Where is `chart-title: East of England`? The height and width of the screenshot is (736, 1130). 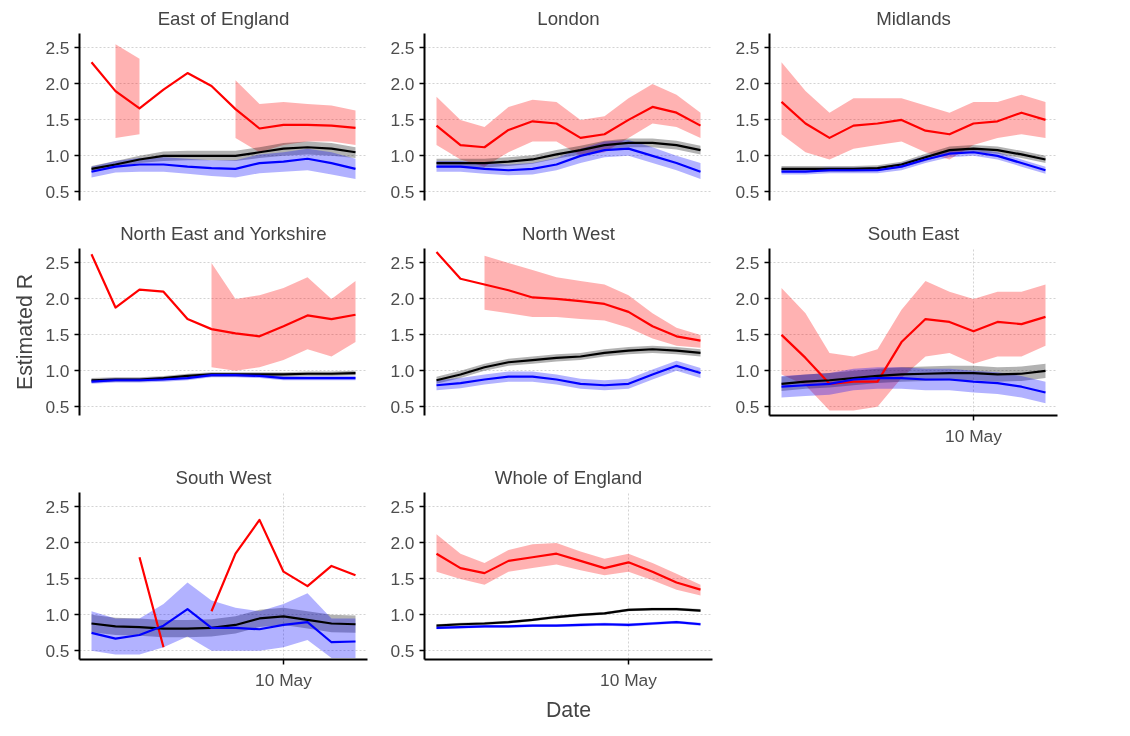 chart-title: East of England is located at coordinates (223, 18).